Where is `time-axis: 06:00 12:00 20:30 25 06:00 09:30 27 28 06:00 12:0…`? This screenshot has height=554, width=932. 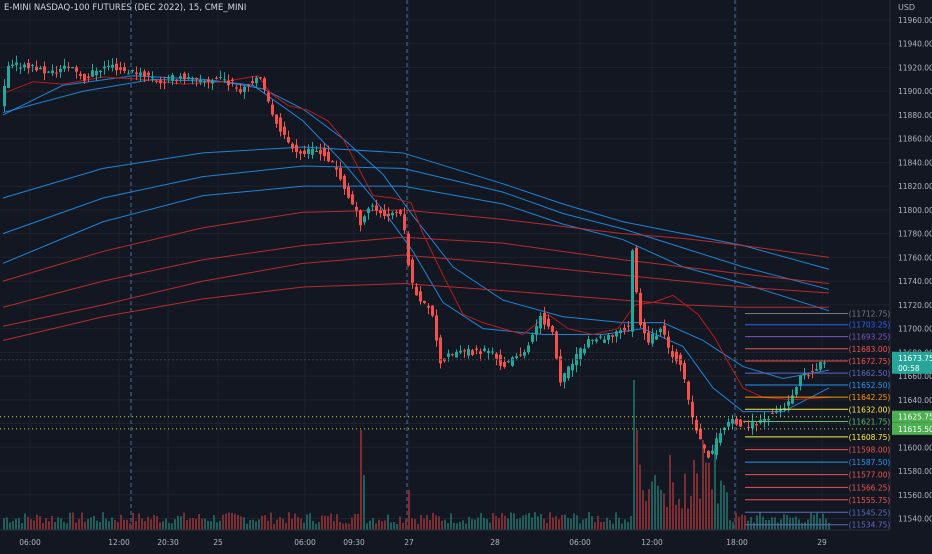 time-axis: 06:00 12:00 20:30 25 06:00 09:30 27 28 06:00 12:0… is located at coordinates (466, 539).